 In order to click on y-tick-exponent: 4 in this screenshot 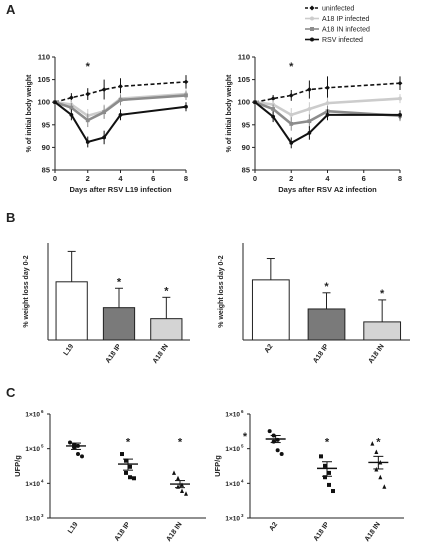, I will do `click(42, 480)`.